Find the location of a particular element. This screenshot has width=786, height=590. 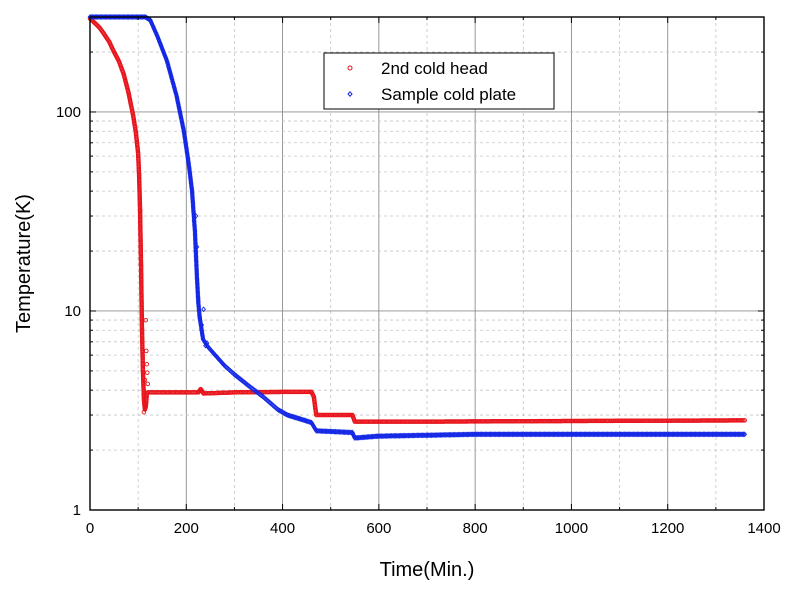

x-tick-label: 200 is located at coordinates (186, 528).